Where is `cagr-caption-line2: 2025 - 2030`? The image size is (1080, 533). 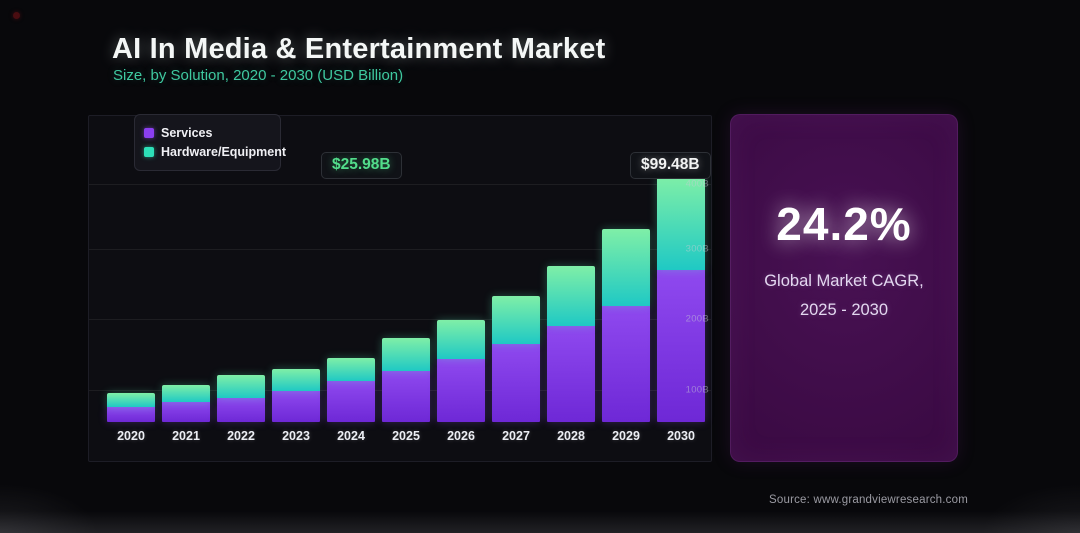
cagr-caption-line2: 2025 - 2030 is located at coordinates (844, 309).